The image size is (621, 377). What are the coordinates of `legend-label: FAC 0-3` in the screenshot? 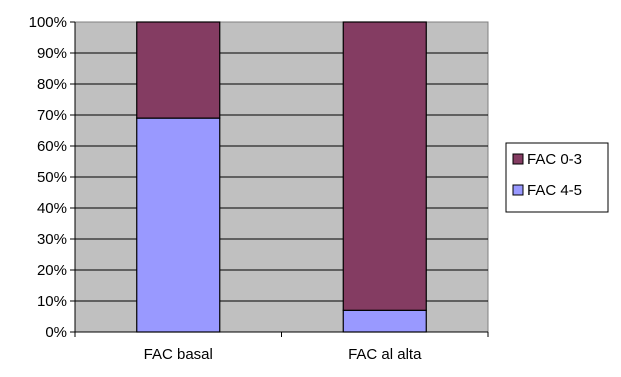 It's located at (554, 159).